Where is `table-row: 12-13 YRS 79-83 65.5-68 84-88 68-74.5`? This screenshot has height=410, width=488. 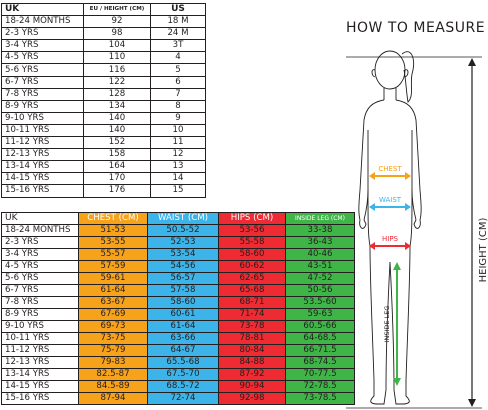 table-row: 12-13 YRS 79-83 65.5-68 84-88 68-74.5 is located at coordinates (178, 362).